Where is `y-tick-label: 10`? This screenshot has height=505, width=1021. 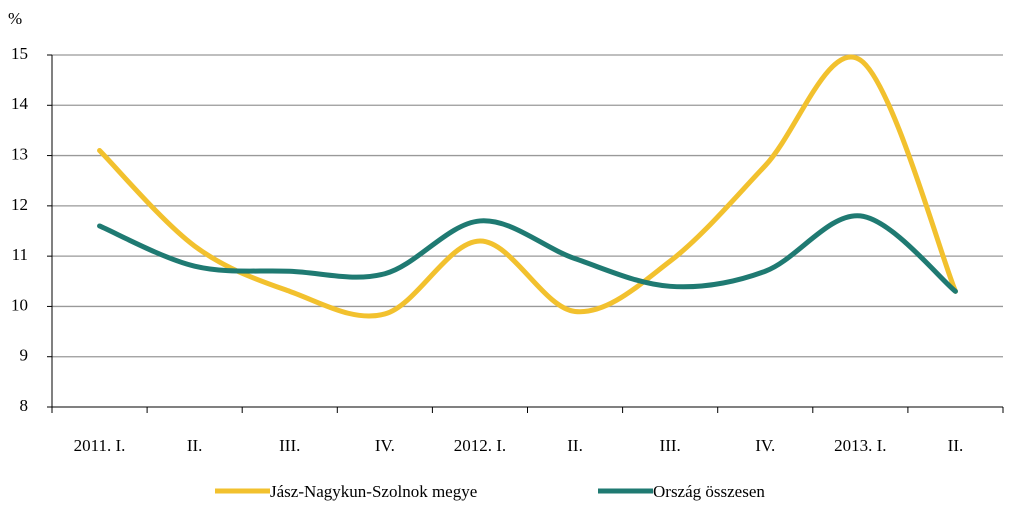 y-tick-label: 10 is located at coordinates (19, 304).